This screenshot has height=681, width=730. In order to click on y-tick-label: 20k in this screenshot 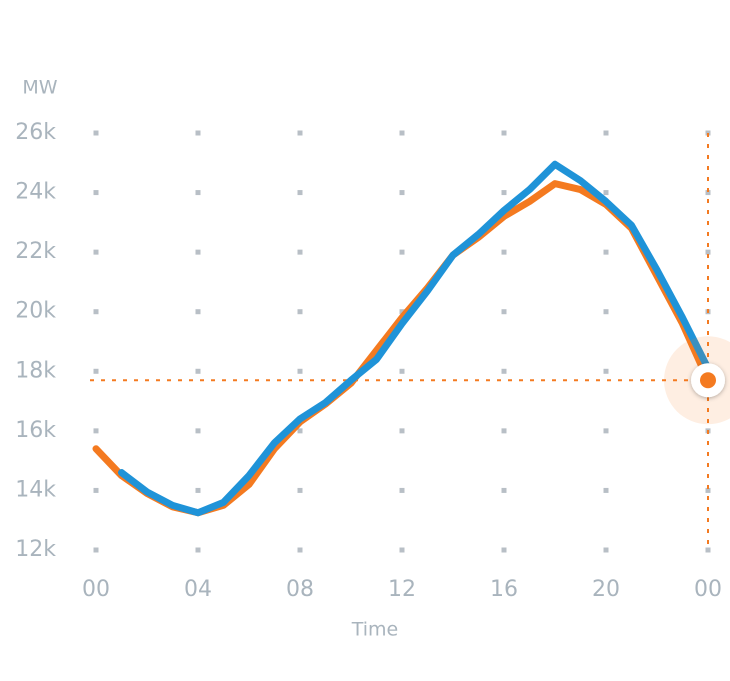, I will do `click(35, 311)`.